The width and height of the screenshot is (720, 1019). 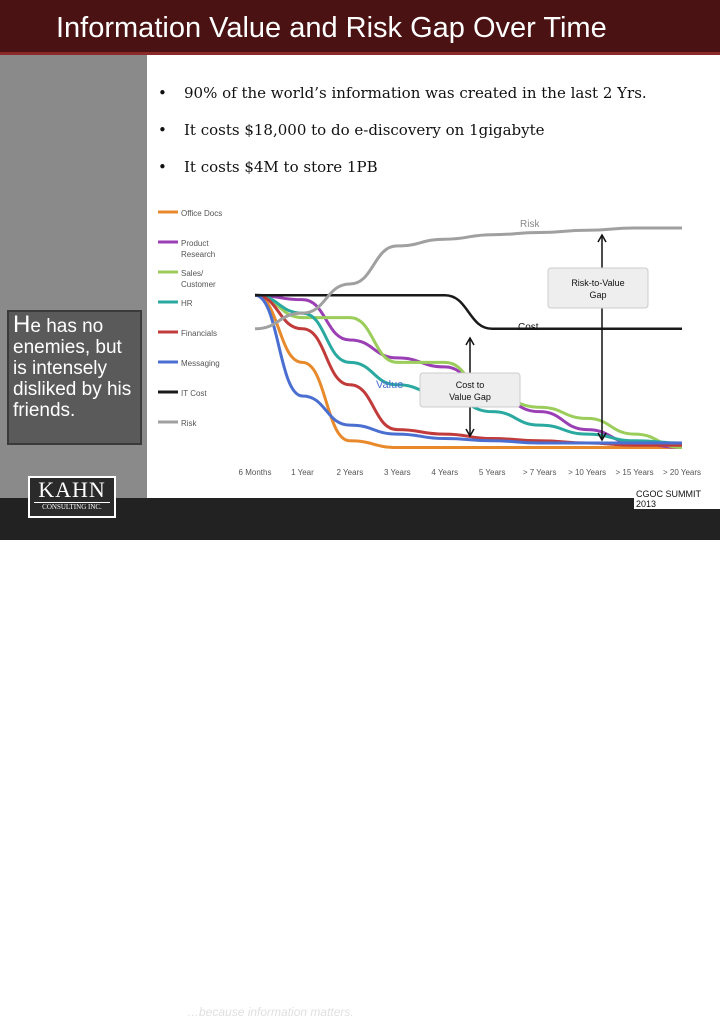 What do you see at coordinates (677, 499) in the screenshot?
I see `summit-label: CGOC SUMMIT 2013` at bounding box center [677, 499].